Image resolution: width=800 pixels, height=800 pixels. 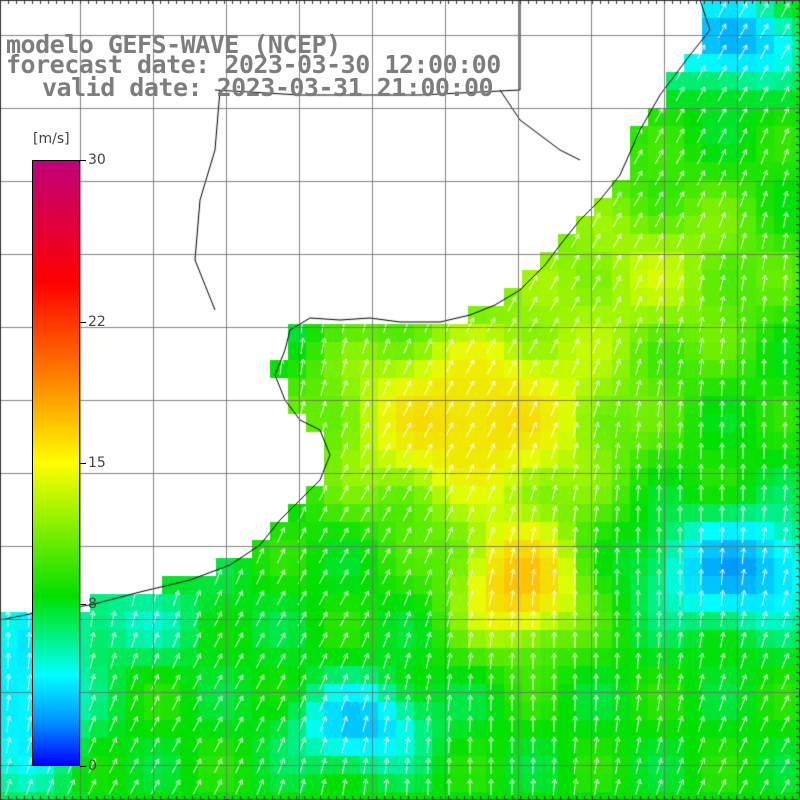 I want to click on map-title-forecast-date: forecast date: 2023-03-30 12:00:00, so click(x=253, y=64).